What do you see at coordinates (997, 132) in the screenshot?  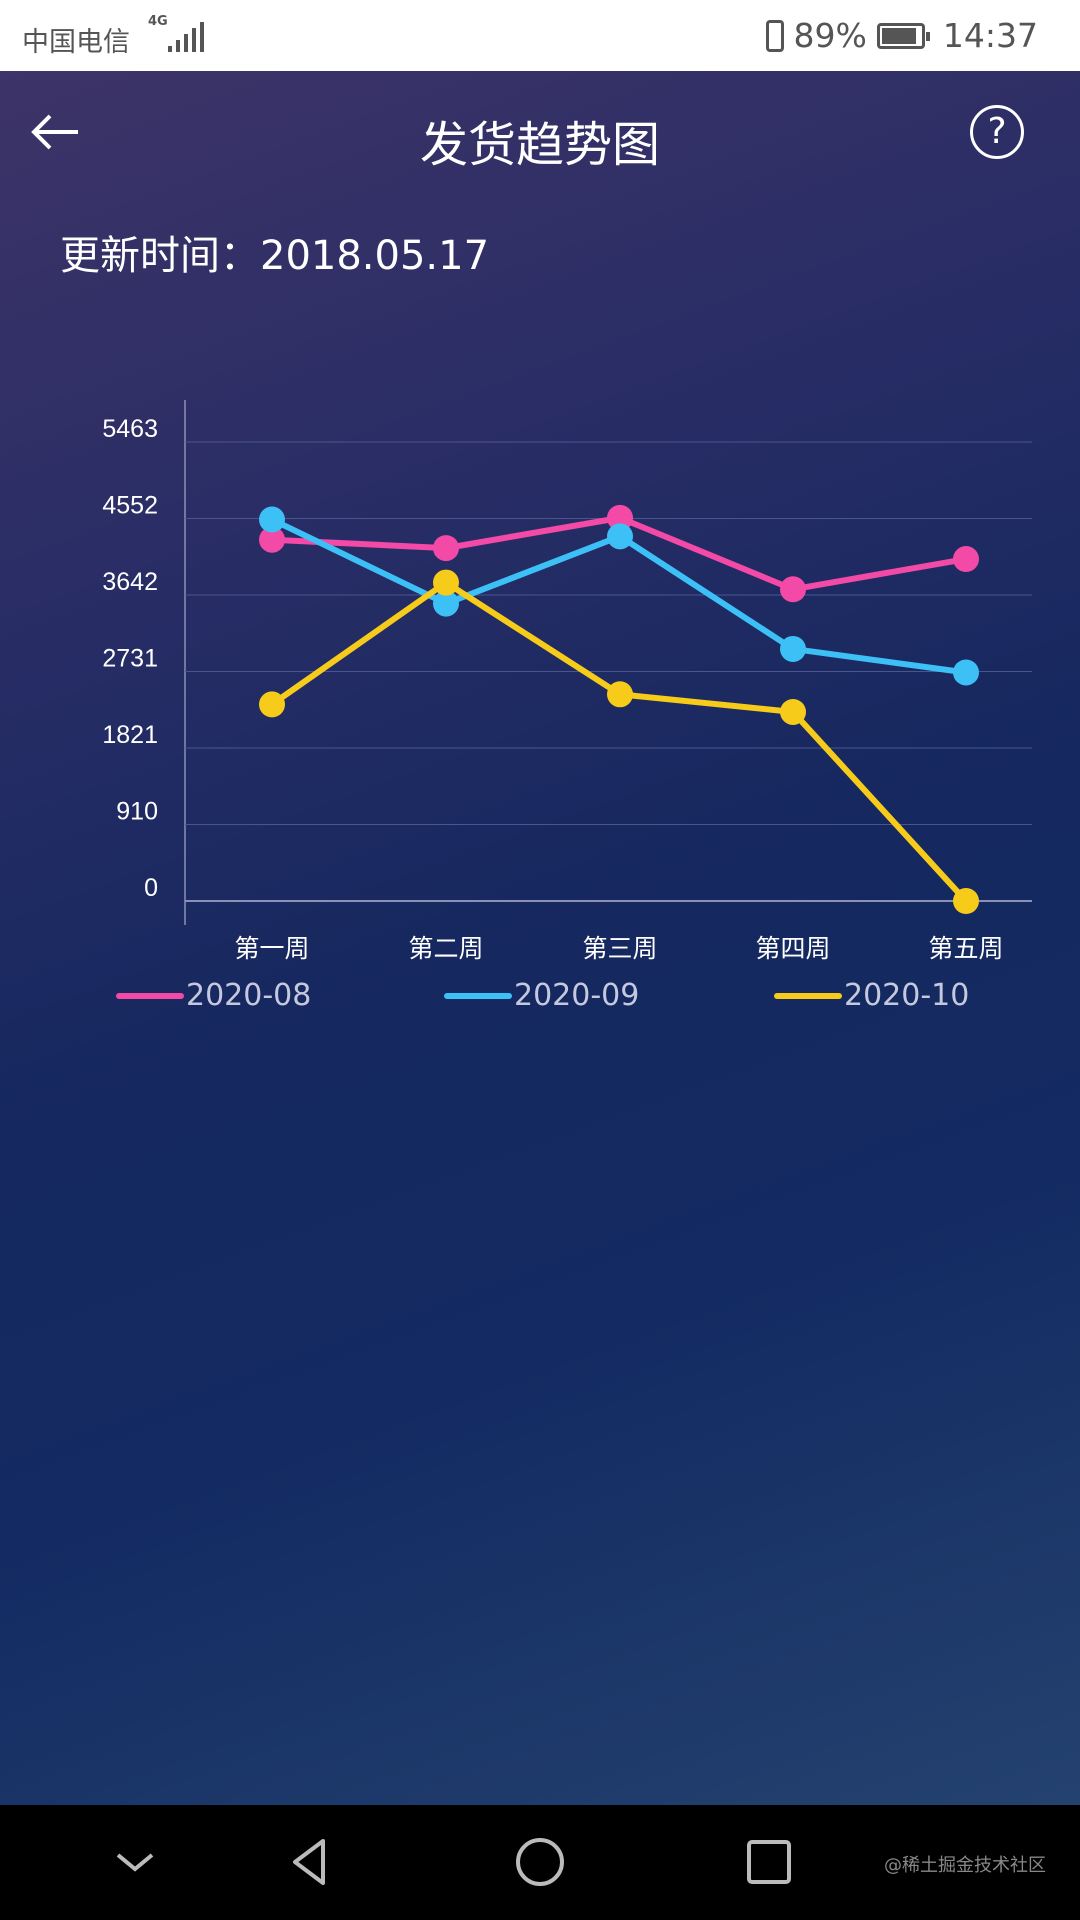 I see `question-circle-icon: ?` at bounding box center [997, 132].